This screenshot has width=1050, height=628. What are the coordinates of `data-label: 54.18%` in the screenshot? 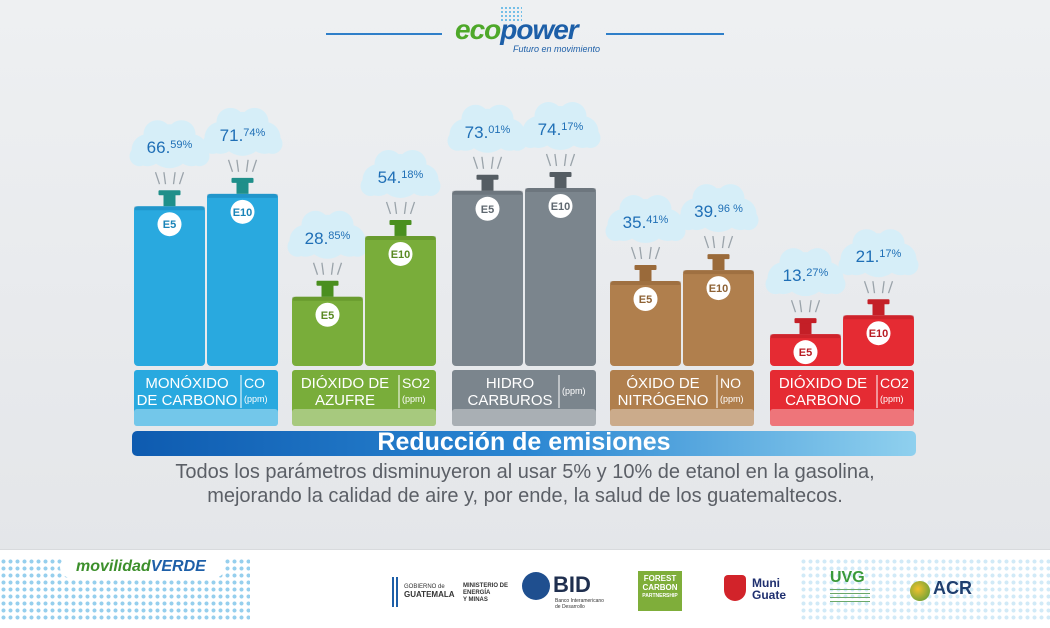 It's located at (401, 177).